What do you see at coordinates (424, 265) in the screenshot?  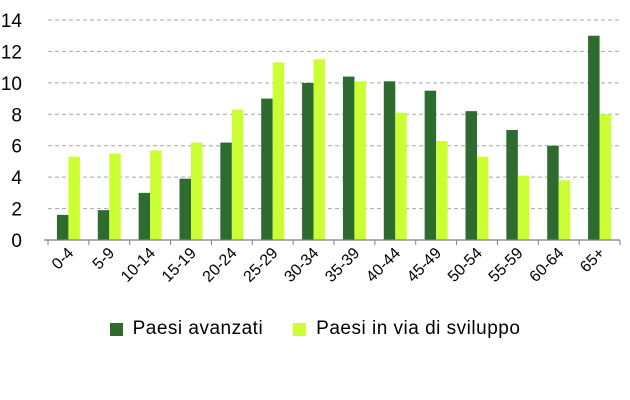 I see `x-tick-label-45-49: 45-49` at bounding box center [424, 265].